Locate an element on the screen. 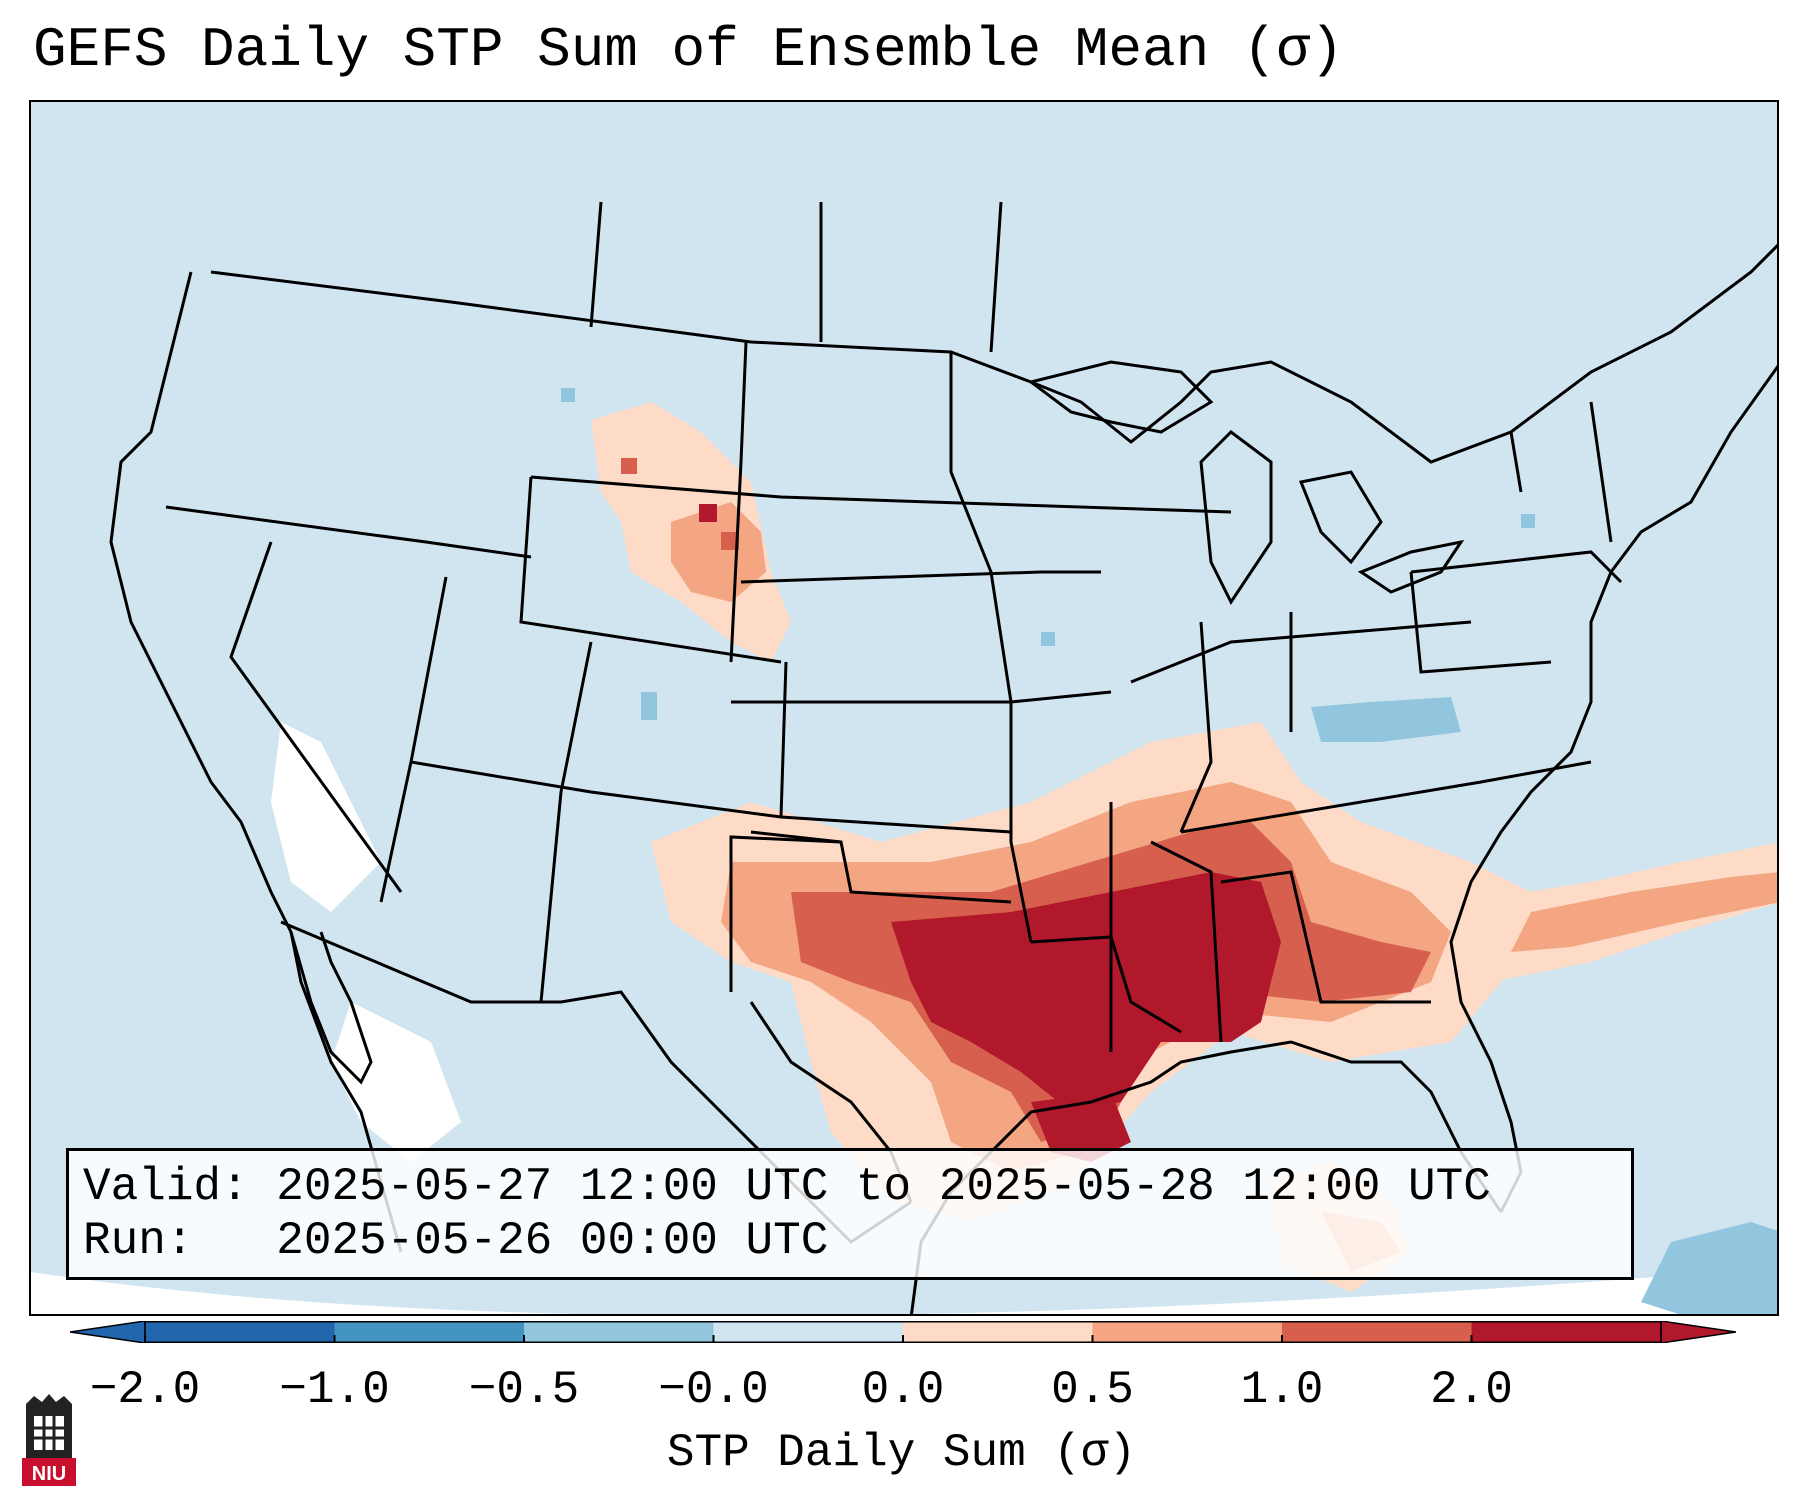 The width and height of the screenshot is (1803, 1506). run-time-text: Run: 2025-05-26 00:00 UTC is located at coordinates (456, 1241).